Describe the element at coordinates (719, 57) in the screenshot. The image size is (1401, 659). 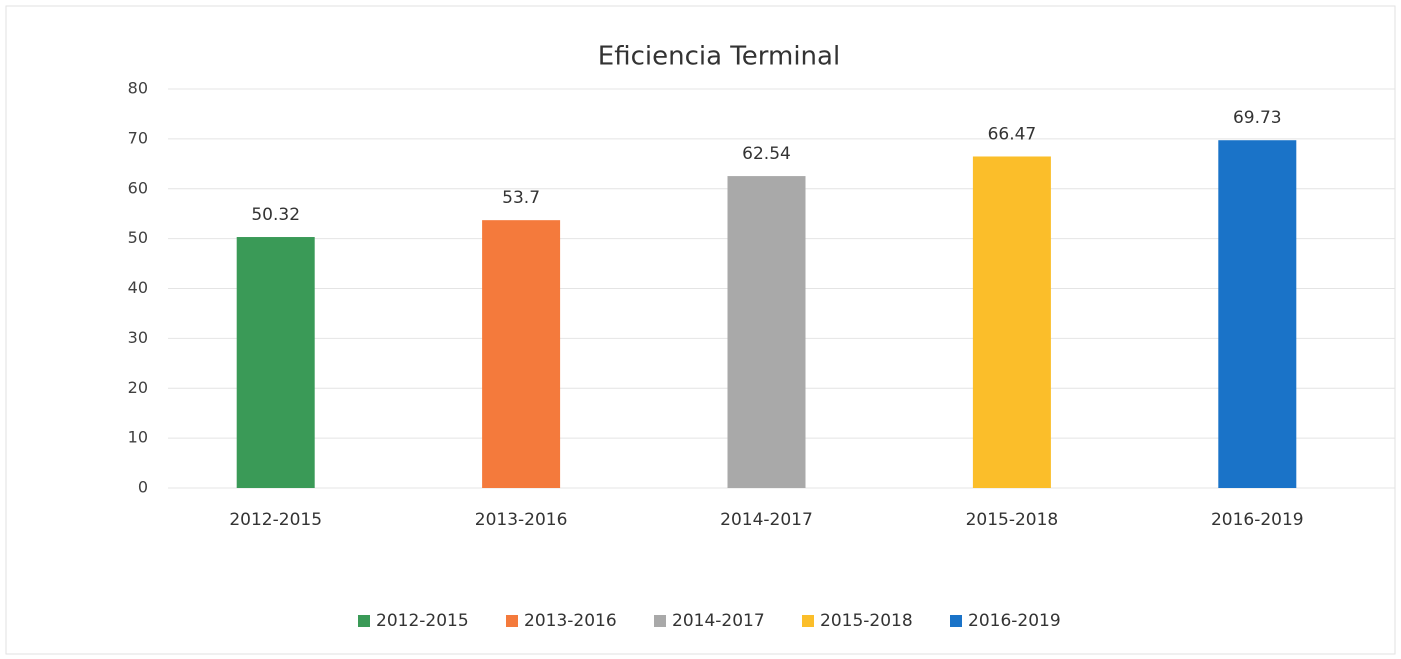
I see `chart-title: Eficiencia Terminal` at that location.